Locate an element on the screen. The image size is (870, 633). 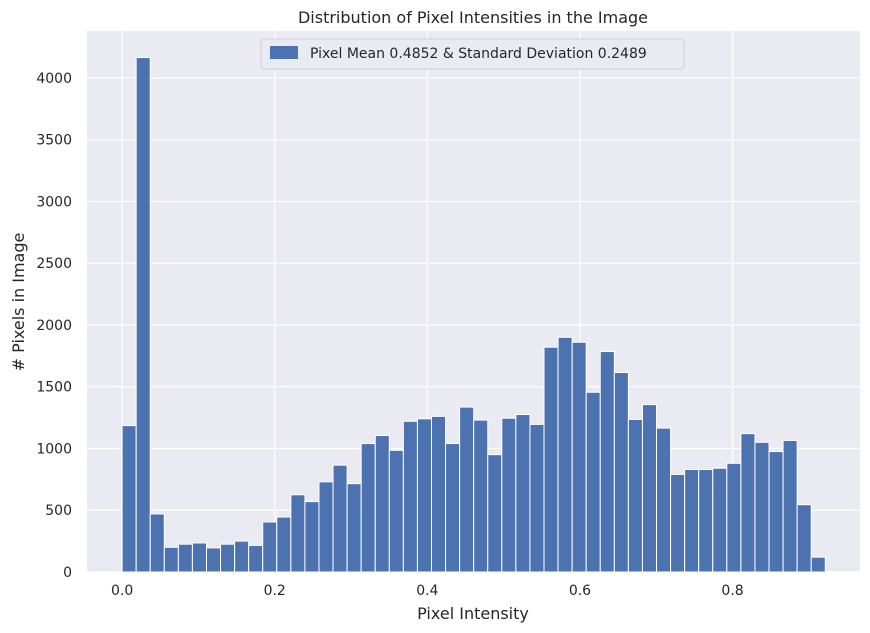
y-tick-label: 1000 is located at coordinates (54, 449).